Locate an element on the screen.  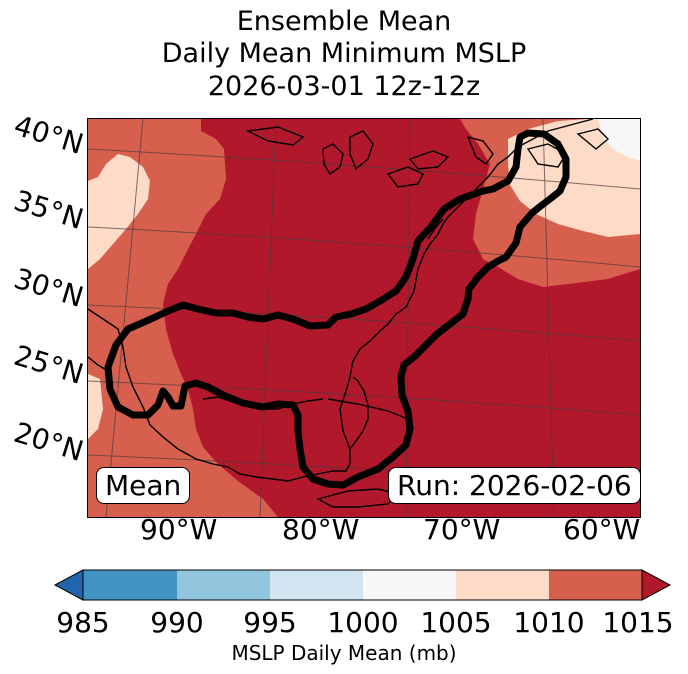
colorbar-tick-995: 995 is located at coordinates (270, 622).